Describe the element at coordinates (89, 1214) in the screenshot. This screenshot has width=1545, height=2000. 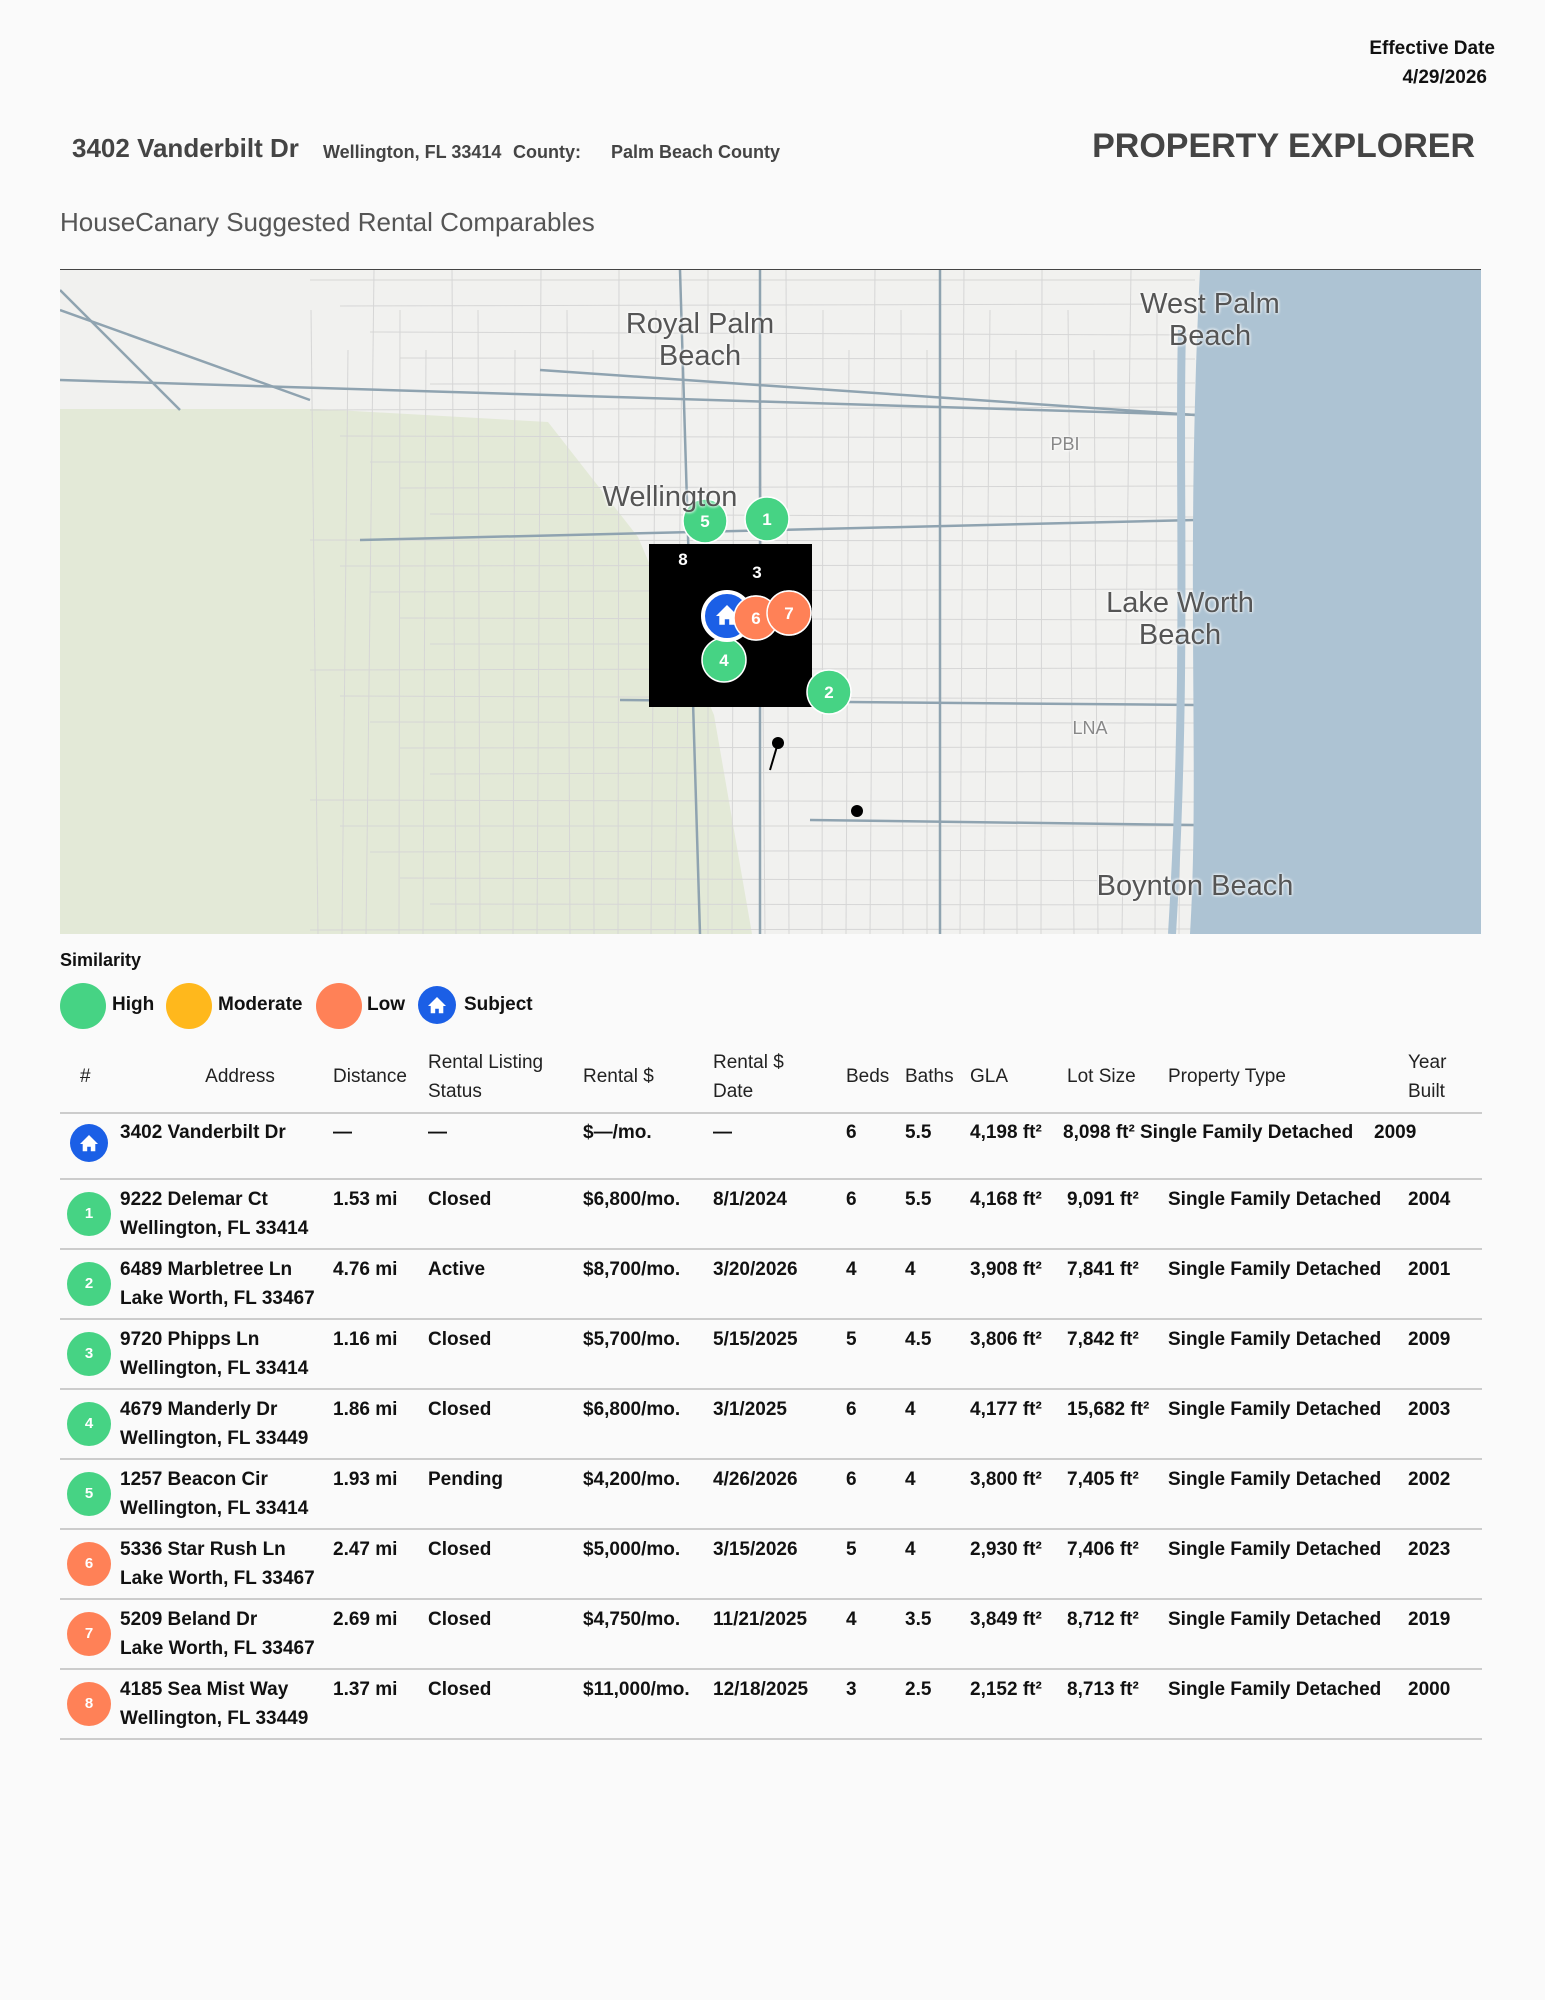
I see `row-number: 1` at that location.